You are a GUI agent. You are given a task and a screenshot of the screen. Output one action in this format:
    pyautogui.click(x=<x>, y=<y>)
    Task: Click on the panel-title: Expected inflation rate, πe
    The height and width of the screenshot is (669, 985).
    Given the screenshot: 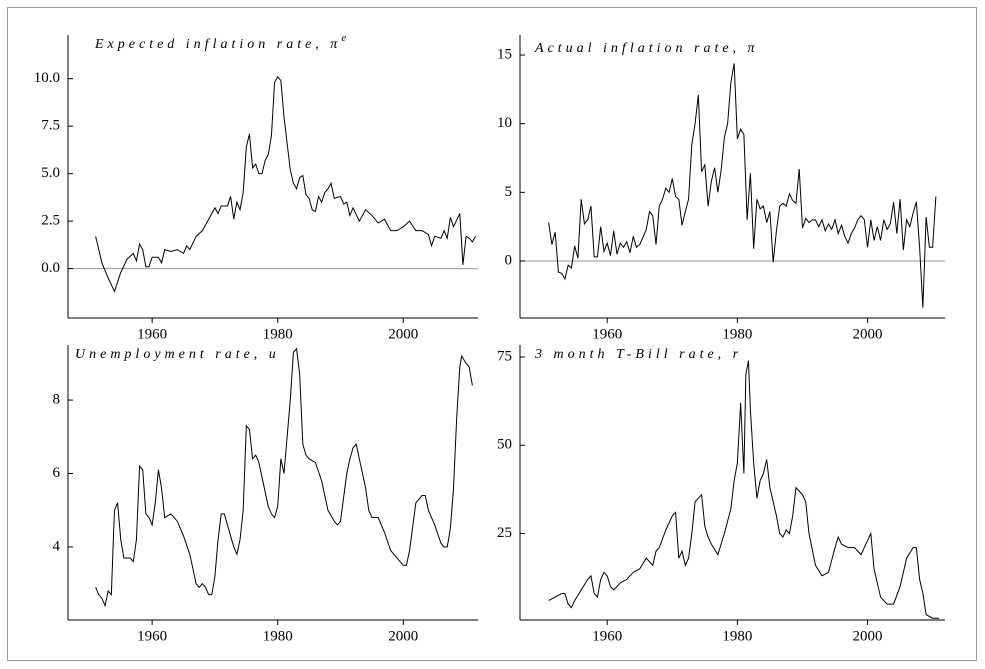 What is the action you would take?
    pyautogui.click(x=222, y=42)
    